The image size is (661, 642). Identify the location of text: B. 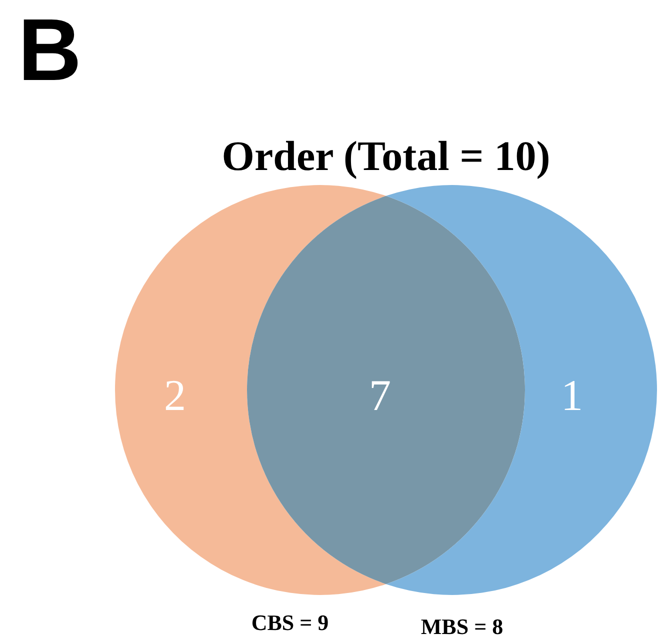
(50, 49).